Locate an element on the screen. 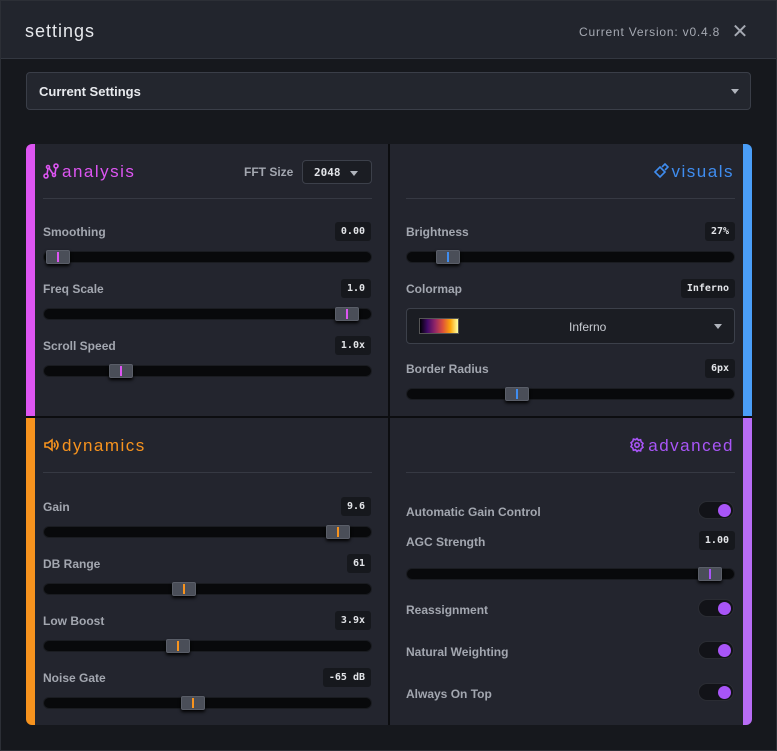 This screenshot has height=751, width=777. close-icon: ✕ is located at coordinates (740, 32).